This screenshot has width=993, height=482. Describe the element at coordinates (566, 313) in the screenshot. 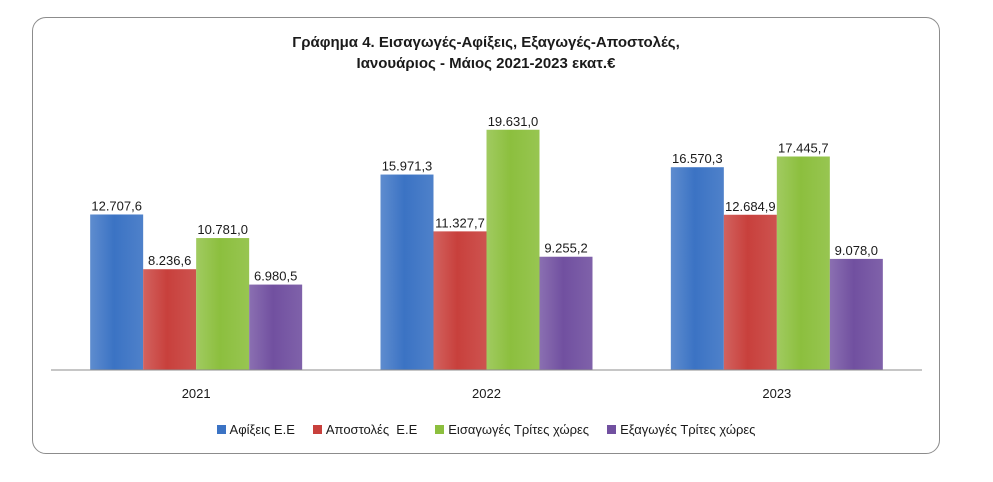

I see `bar-exagoges-2022` at that location.